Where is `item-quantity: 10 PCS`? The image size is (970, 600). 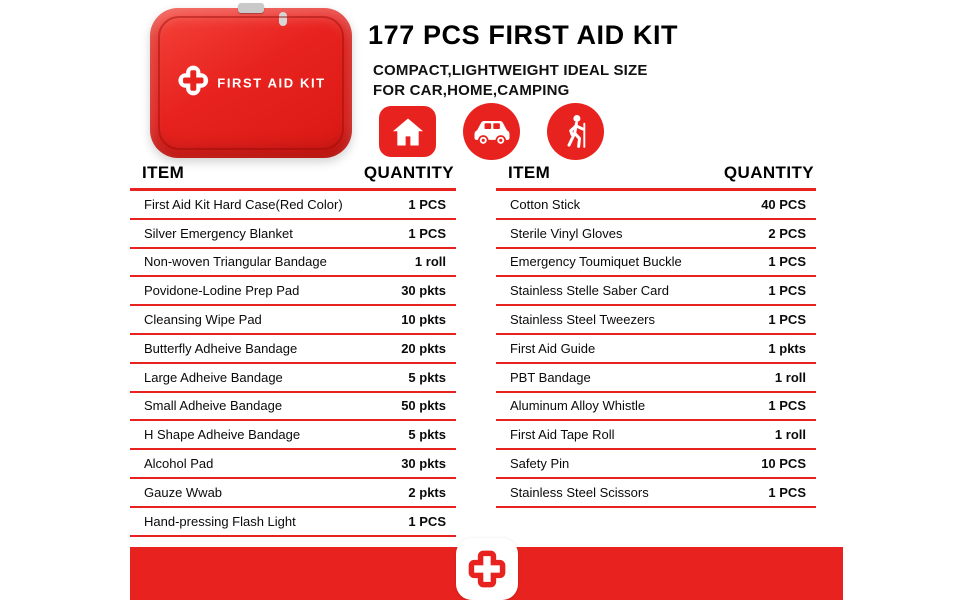 item-quantity: 10 PCS is located at coordinates (783, 464).